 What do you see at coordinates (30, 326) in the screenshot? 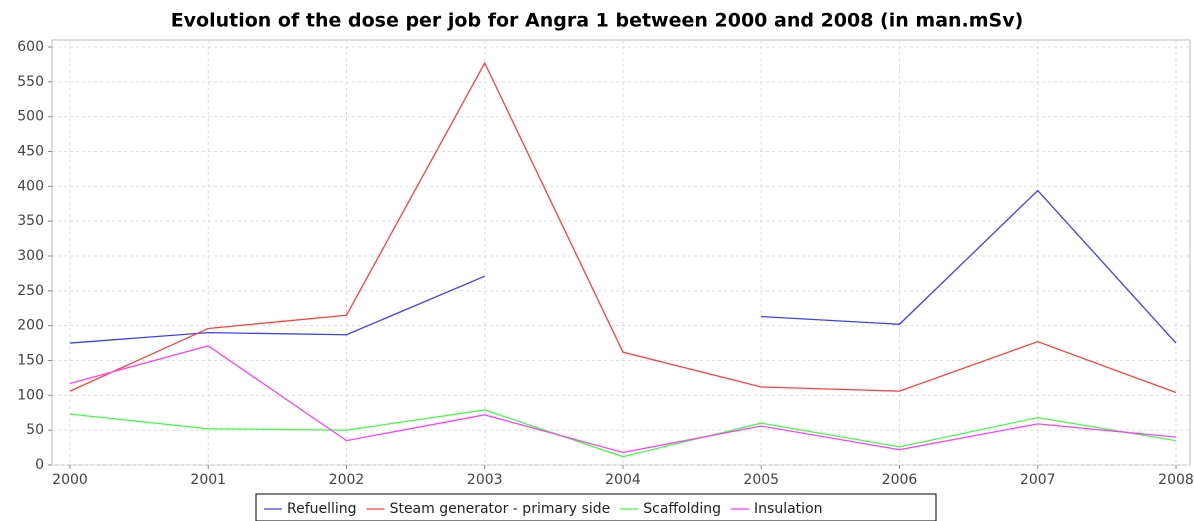
I see `y-tick-label: 200` at bounding box center [30, 326].